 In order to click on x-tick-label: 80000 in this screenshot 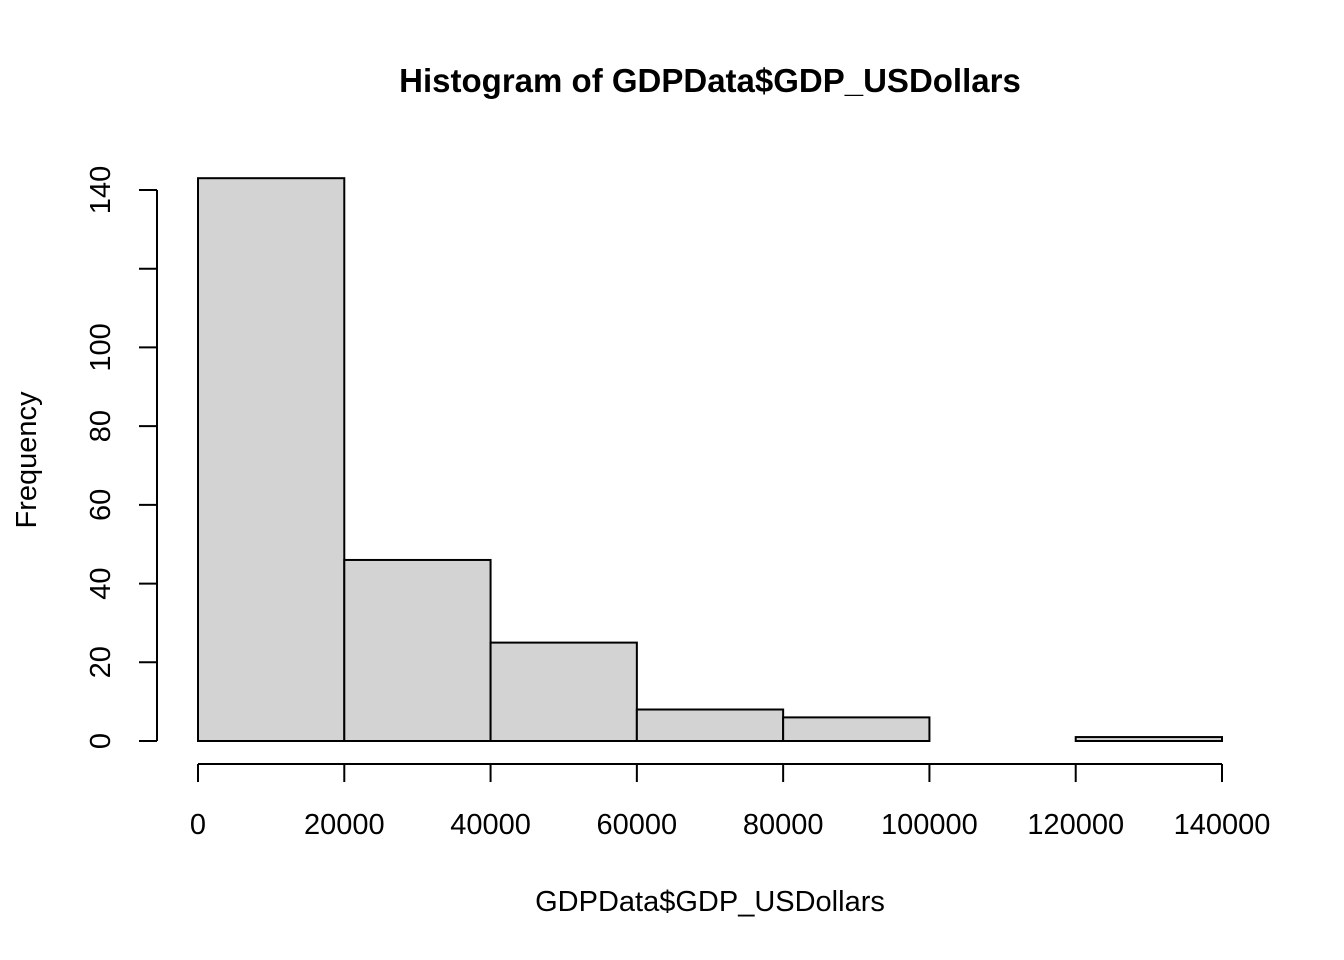, I will do `click(783, 825)`.